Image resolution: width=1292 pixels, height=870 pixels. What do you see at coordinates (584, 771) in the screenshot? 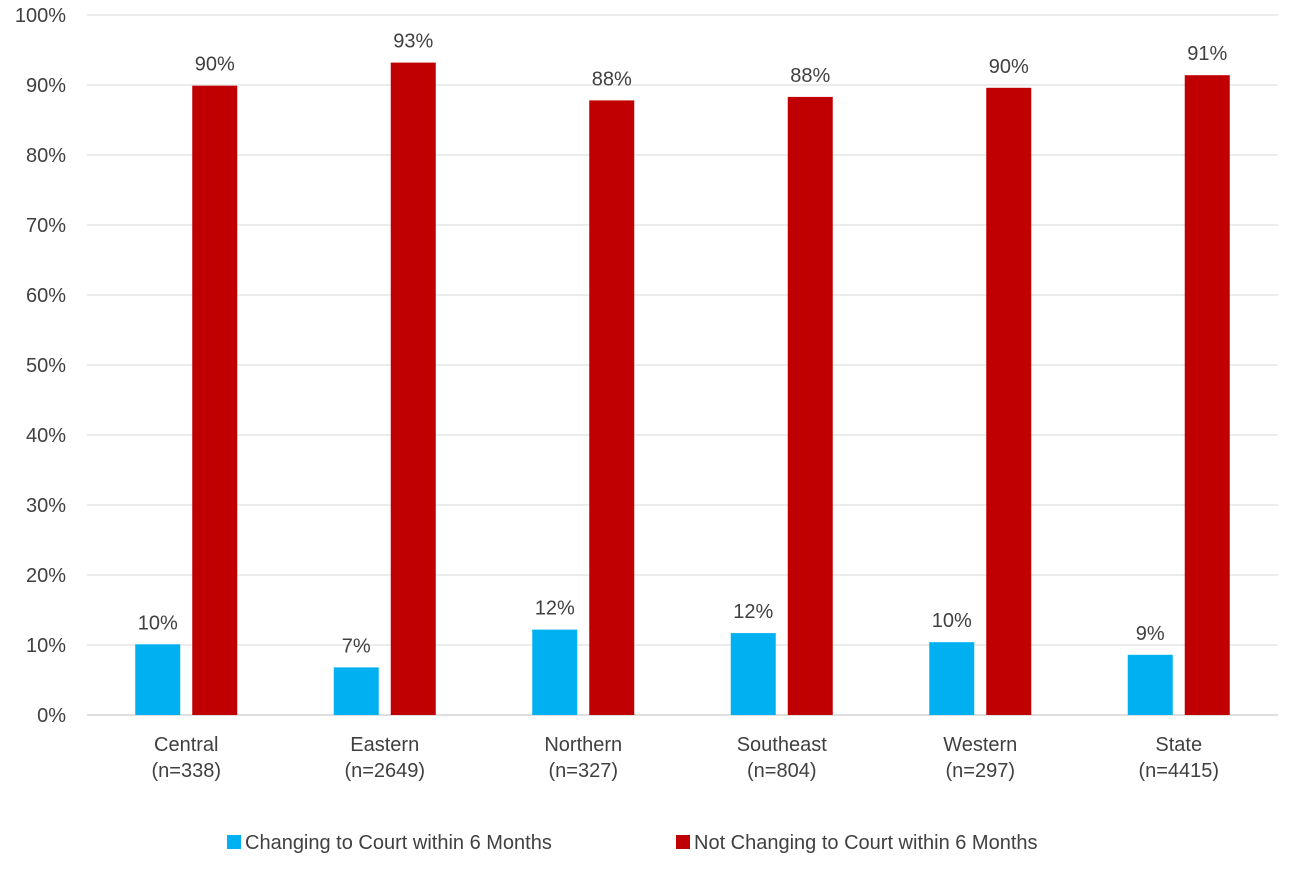
I see `x-tick-sublabel: (n=327)` at bounding box center [584, 771].